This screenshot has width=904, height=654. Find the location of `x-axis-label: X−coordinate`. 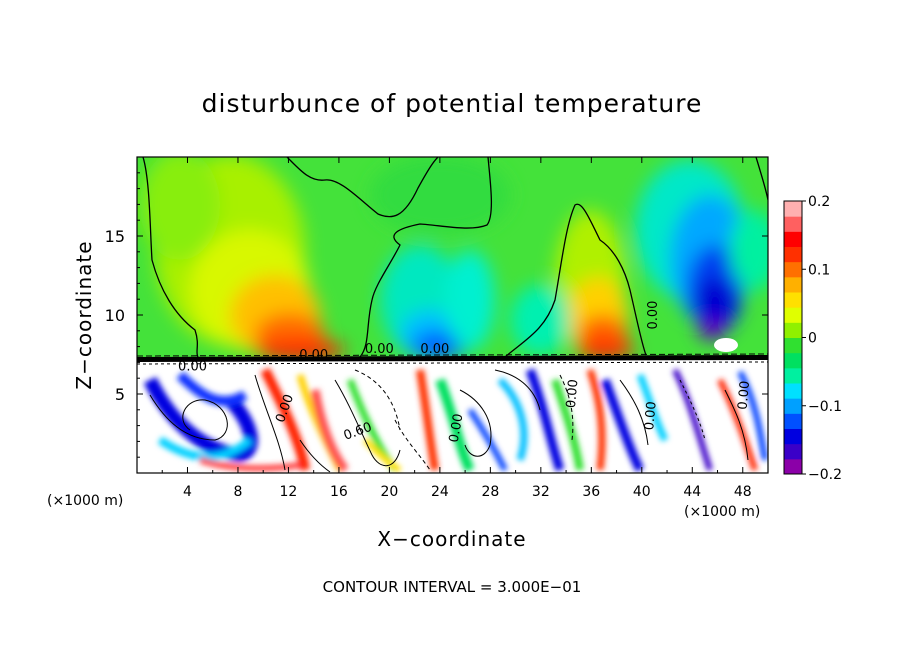

x-axis-label: X−coordinate is located at coordinates (451, 539).